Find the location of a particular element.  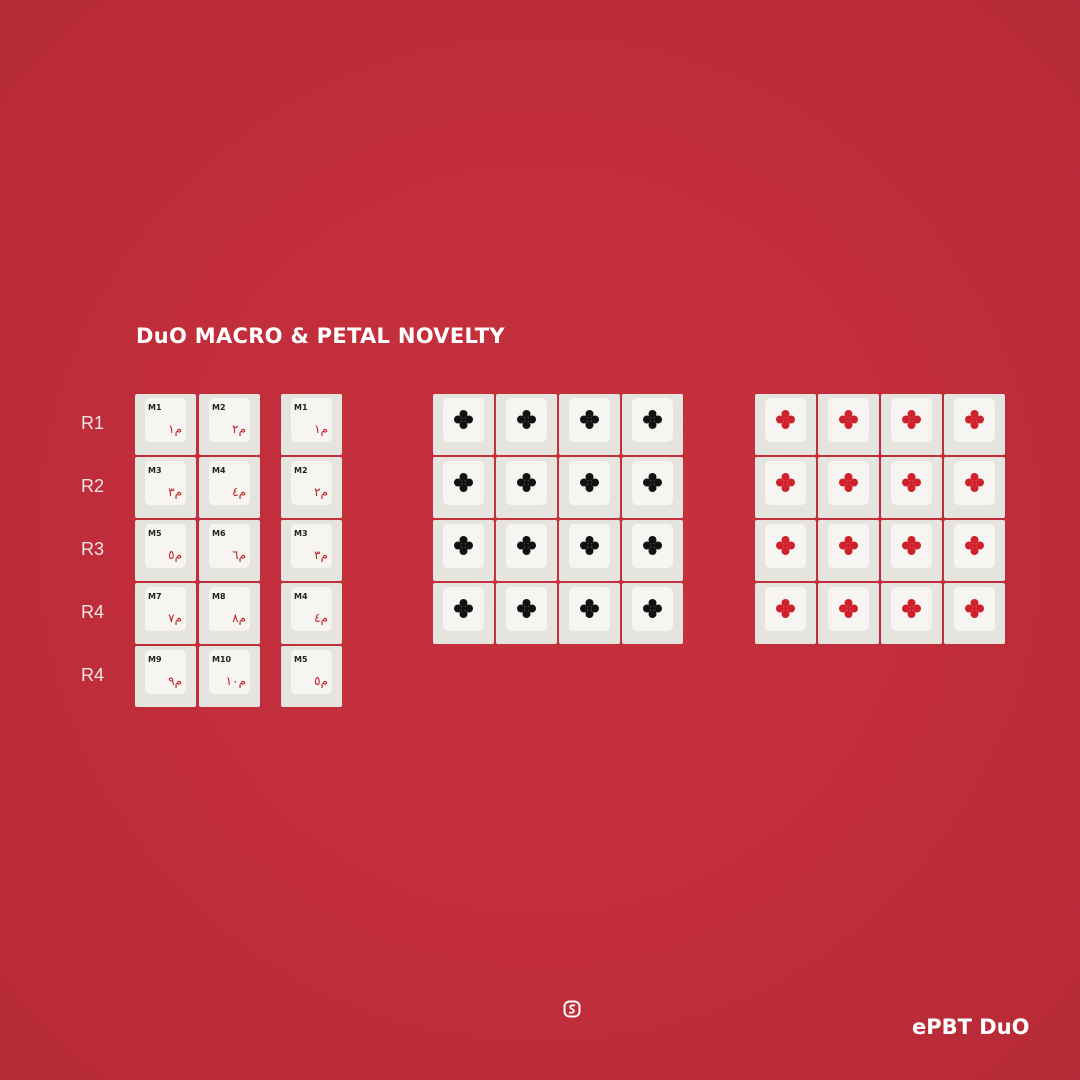

macro-keycap: M10 م١٠ is located at coordinates (229, 676).